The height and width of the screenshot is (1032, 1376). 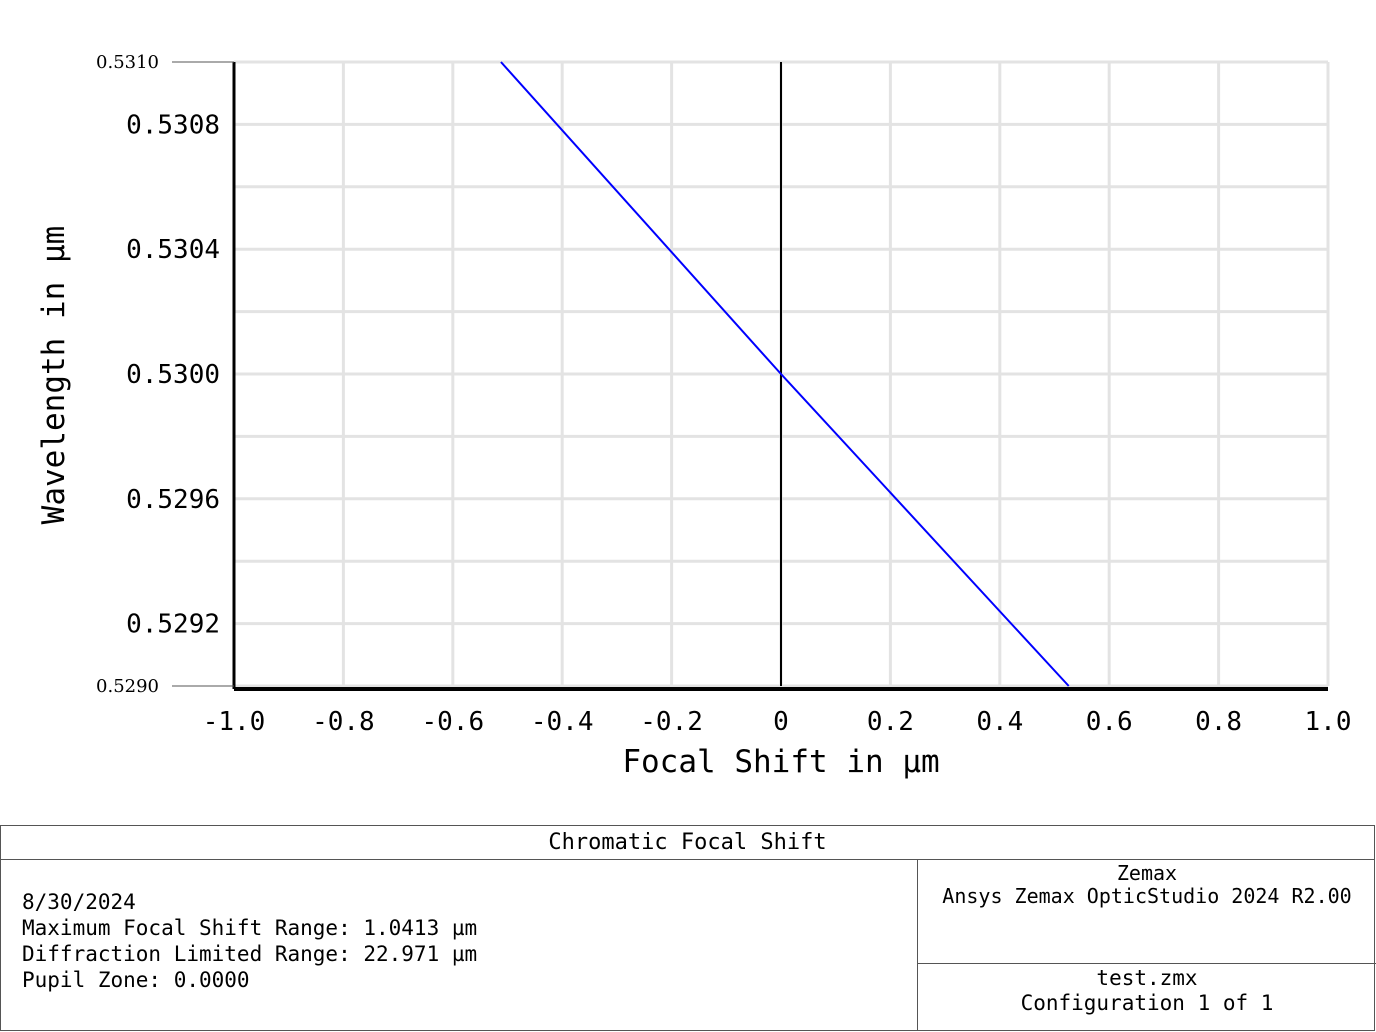 What do you see at coordinates (1147, 896) in the screenshot?
I see `software-text: Ansys Zemax OpticStudio 2024 R2.00` at bounding box center [1147, 896].